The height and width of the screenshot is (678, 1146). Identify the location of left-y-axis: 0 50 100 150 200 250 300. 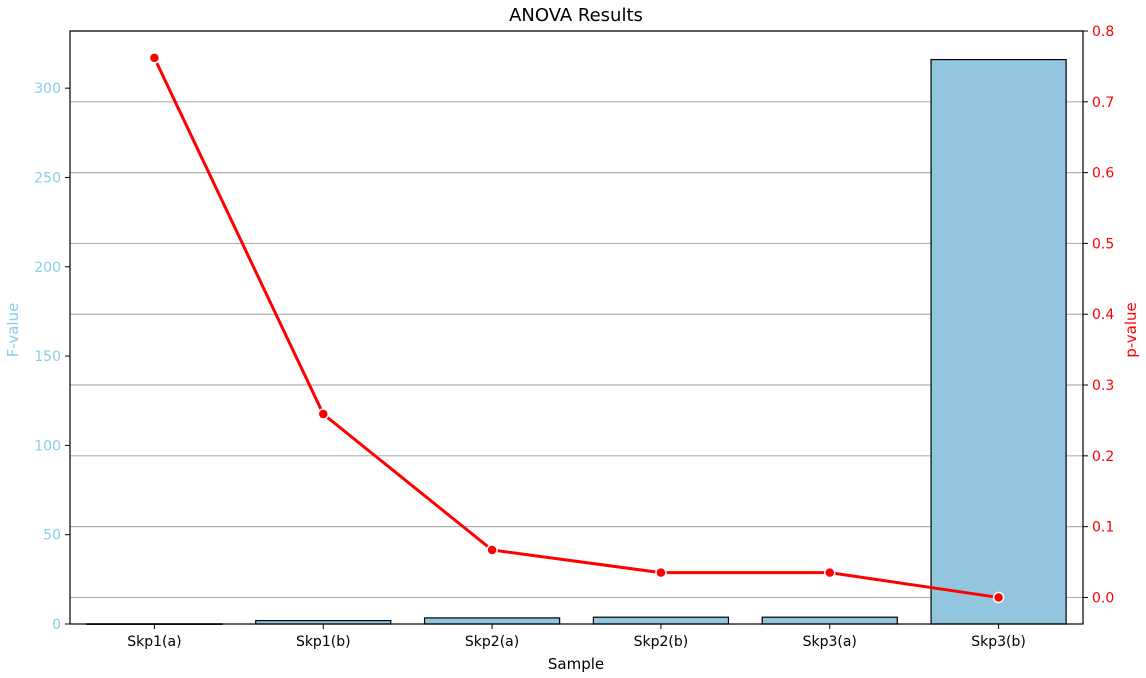
(52, 357).